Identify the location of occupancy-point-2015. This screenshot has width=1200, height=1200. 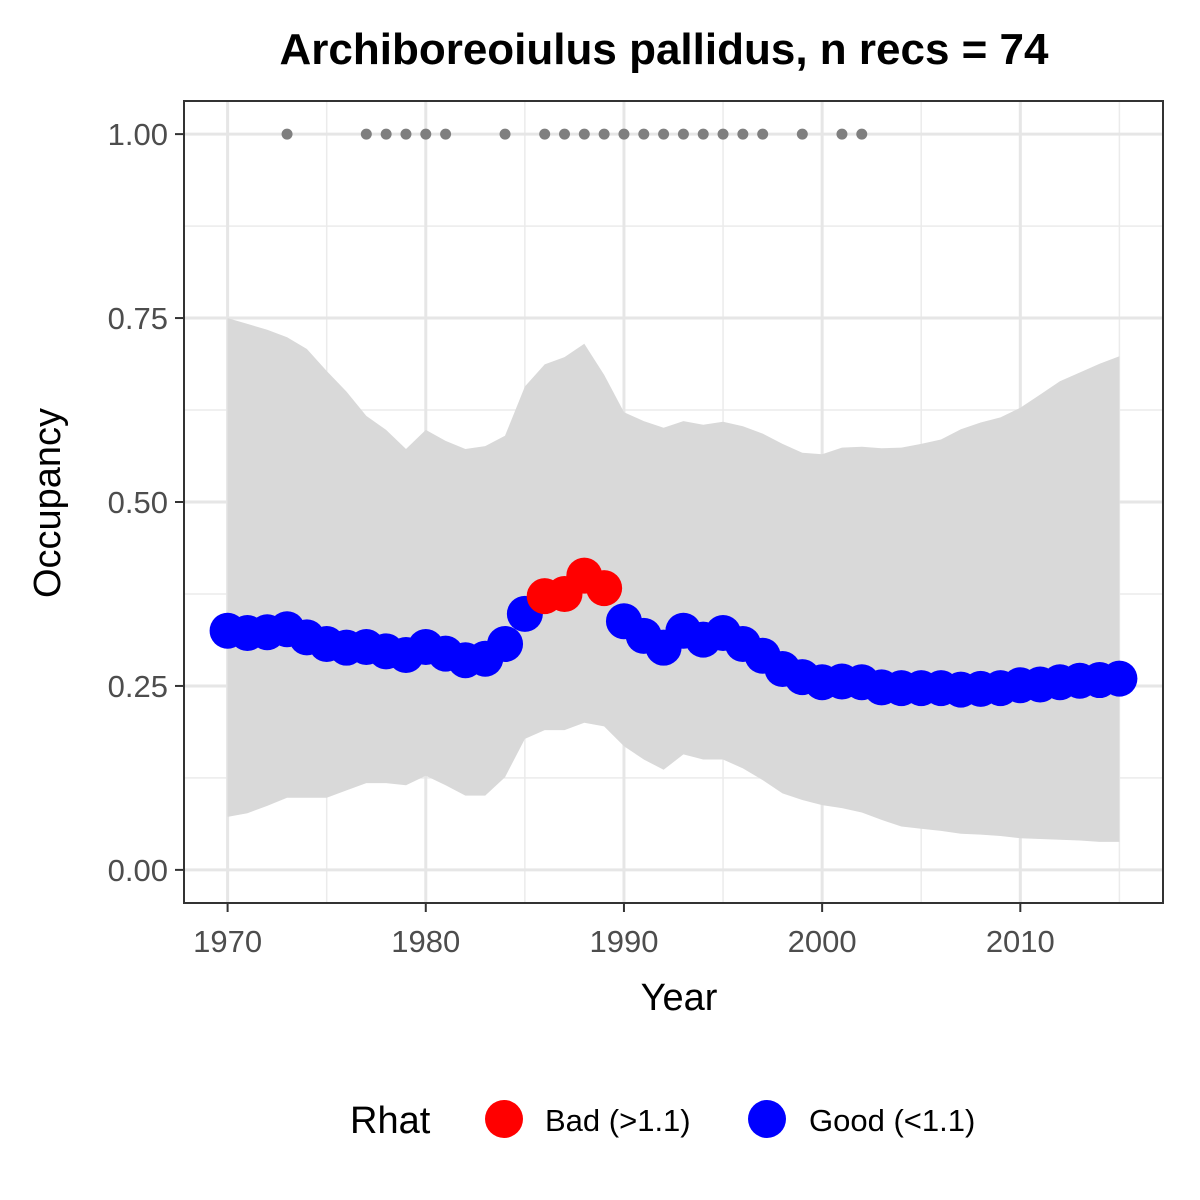
(1119, 678).